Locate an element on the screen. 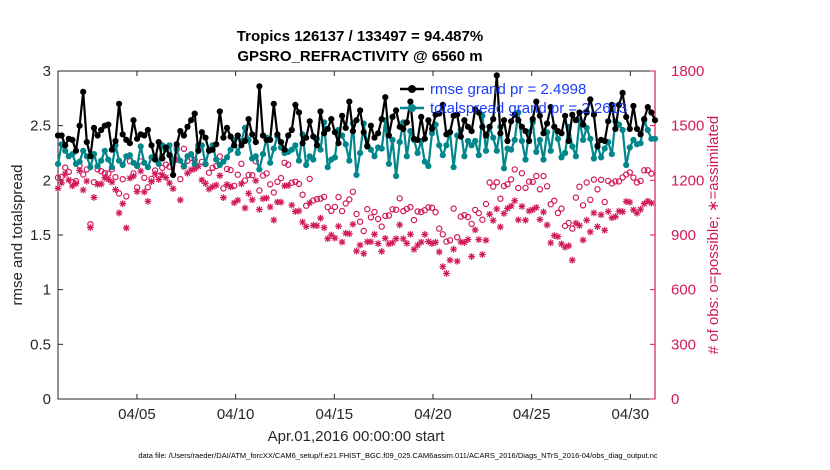 This screenshot has height=470, width=830. y-right-tick-label: 0 is located at coordinates (675, 399).